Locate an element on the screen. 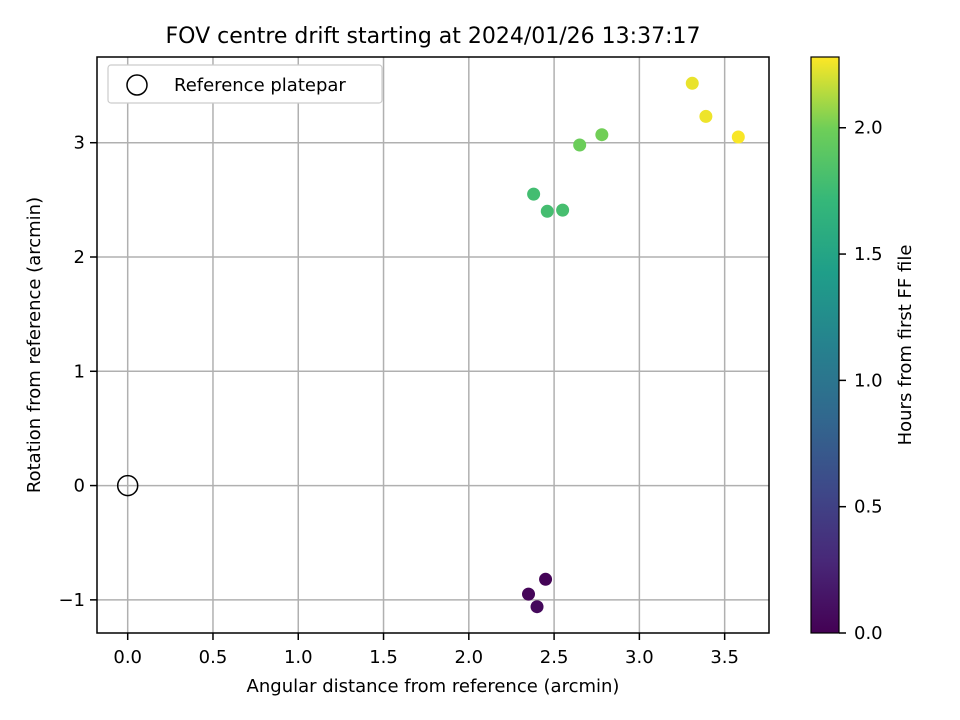 The width and height of the screenshot is (960, 720). x-tick-label: 1.5 is located at coordinates (383, 657).